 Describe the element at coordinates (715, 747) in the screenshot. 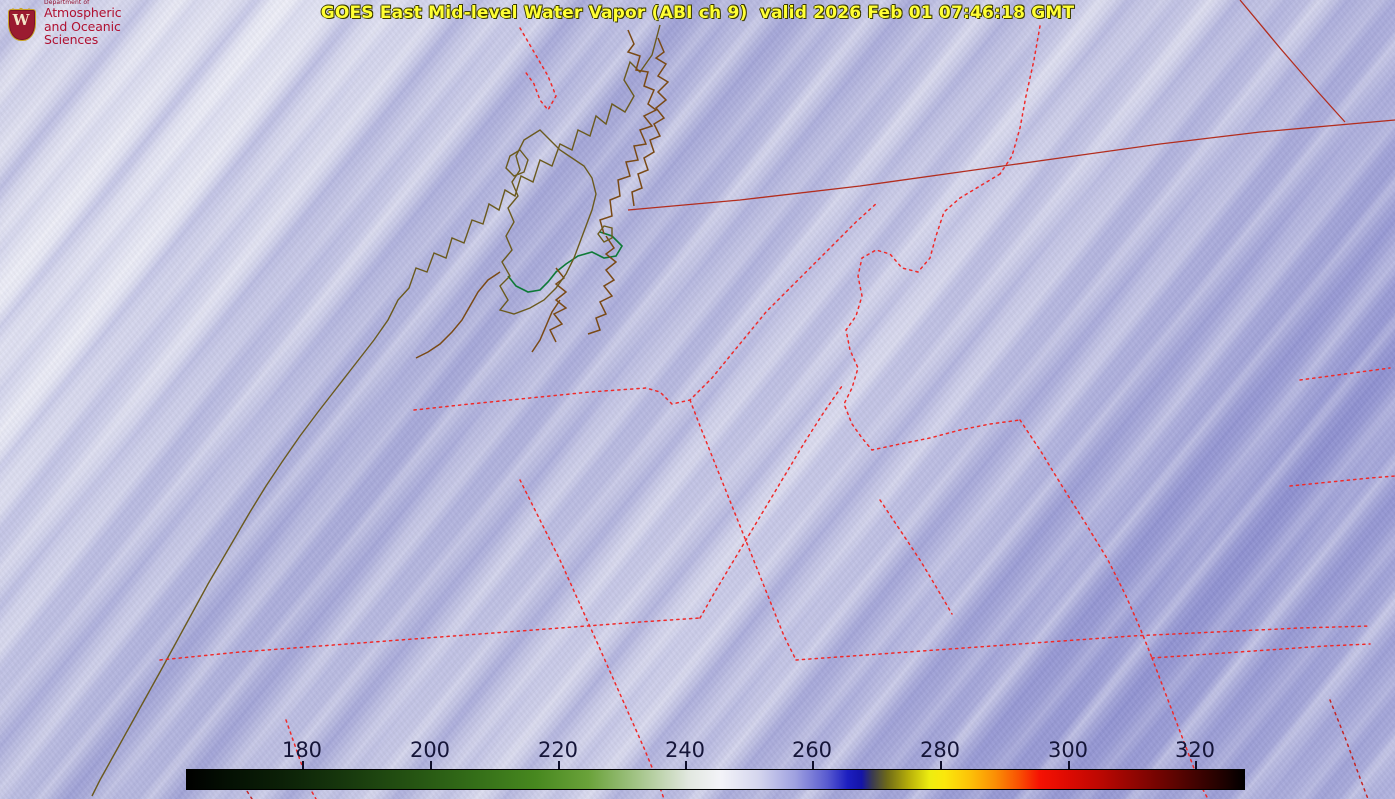

I see `colorbar-labels: 180 200 220 240 260 280 300 320` at that location.